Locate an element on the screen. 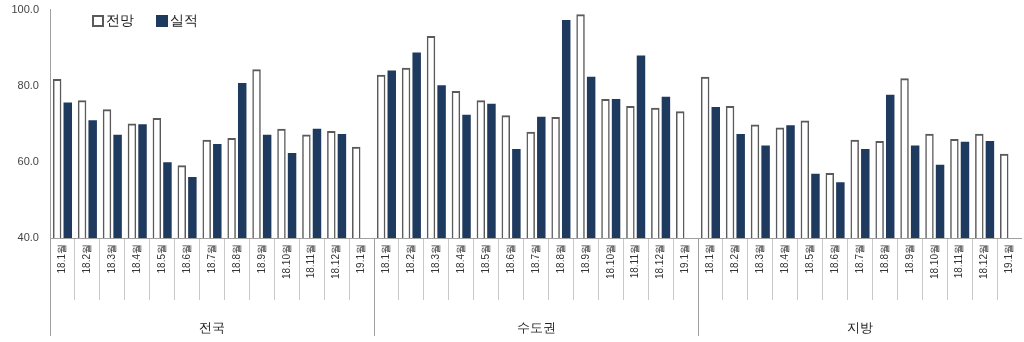  y-tick-label: 60.0 is located at coordinates (28, 160).